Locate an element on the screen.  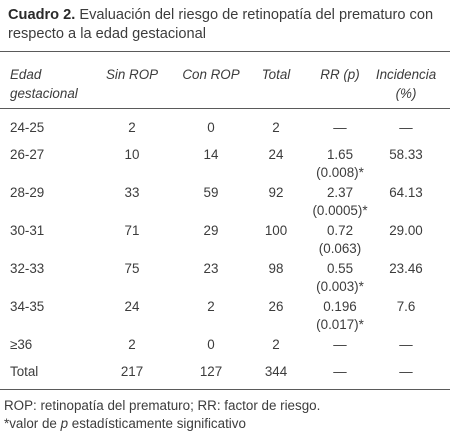
header-rr: RR (p) is located at coordinates (340, 74).